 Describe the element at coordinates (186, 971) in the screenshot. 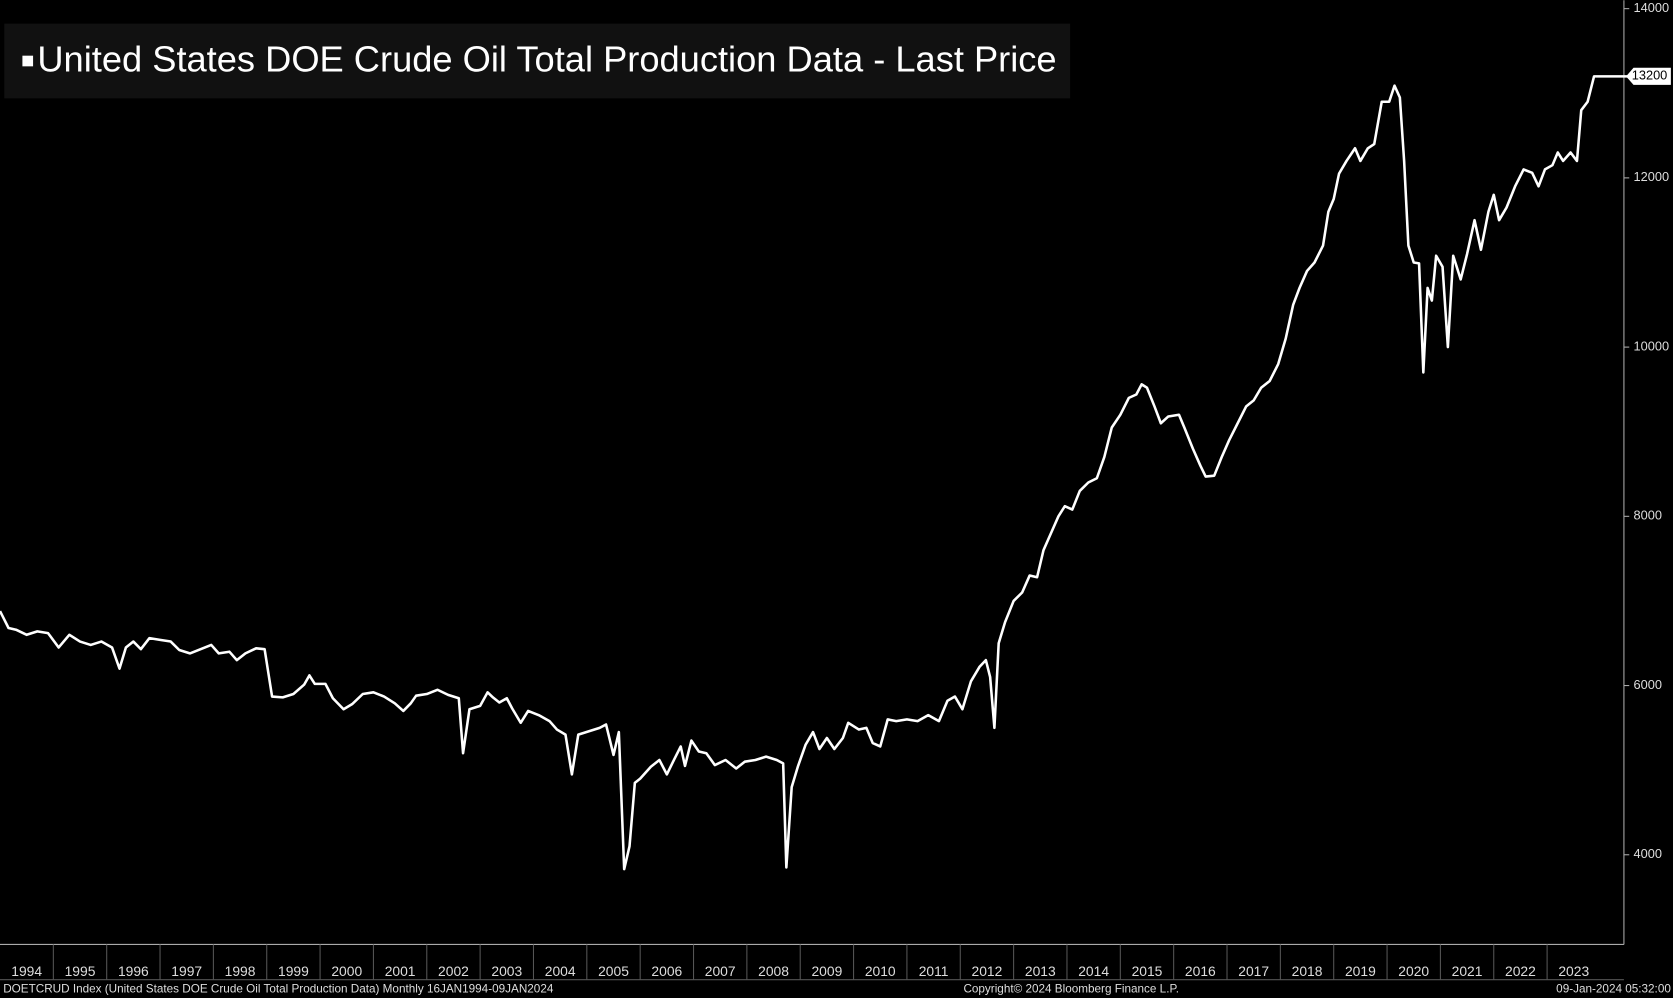

I see `x-tick-label: 1997` at that location.